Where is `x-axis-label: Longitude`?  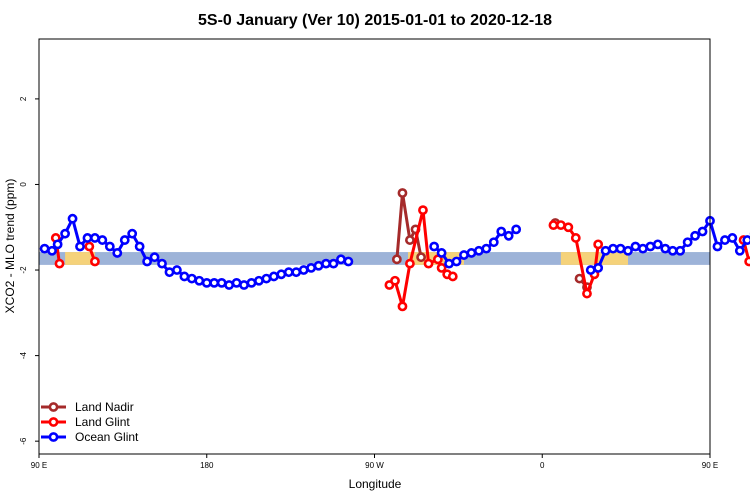 x-axis-label: Longitude is located at coordinates (375, 484).